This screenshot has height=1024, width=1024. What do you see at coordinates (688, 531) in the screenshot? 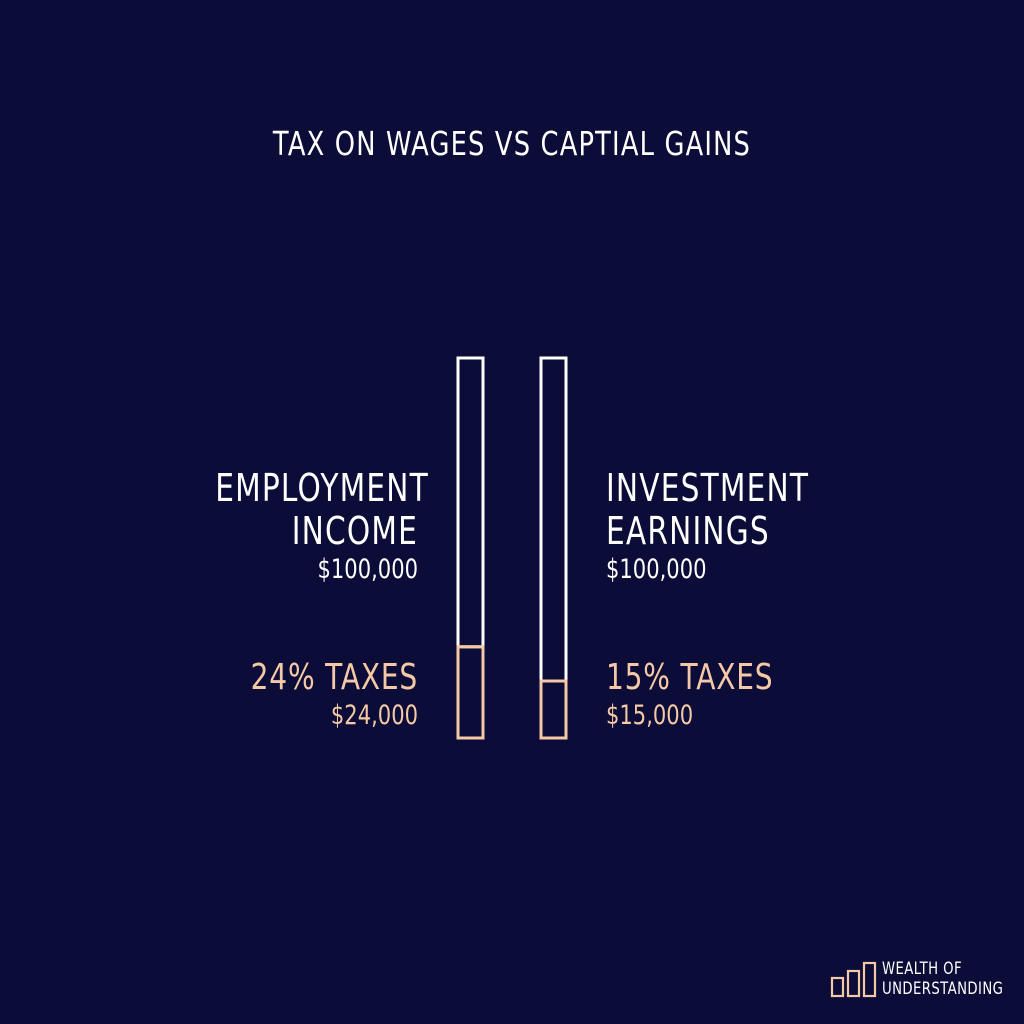
I see `category-name-line2: EARNINGS` at bounding box center [688, 531].